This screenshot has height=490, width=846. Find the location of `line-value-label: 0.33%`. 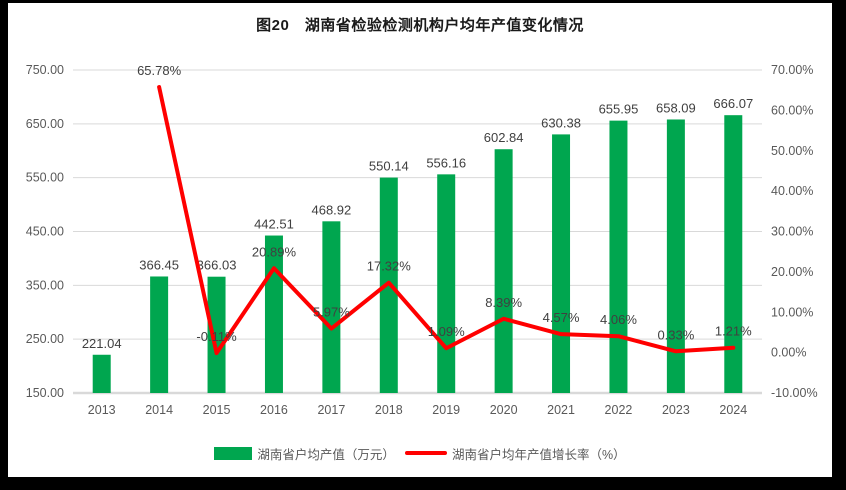

line-value-label: 0.33% is located at coordinates (675, 334).